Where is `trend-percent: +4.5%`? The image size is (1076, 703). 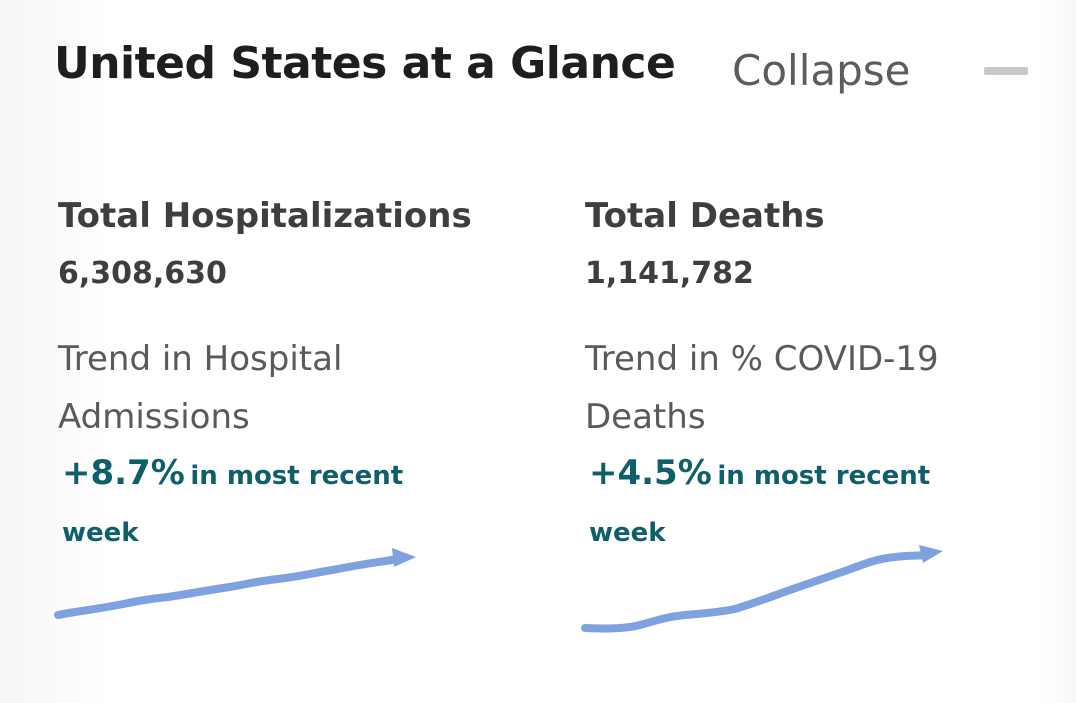
trend-percent: +4.5% is located at coordinates (650, 473).